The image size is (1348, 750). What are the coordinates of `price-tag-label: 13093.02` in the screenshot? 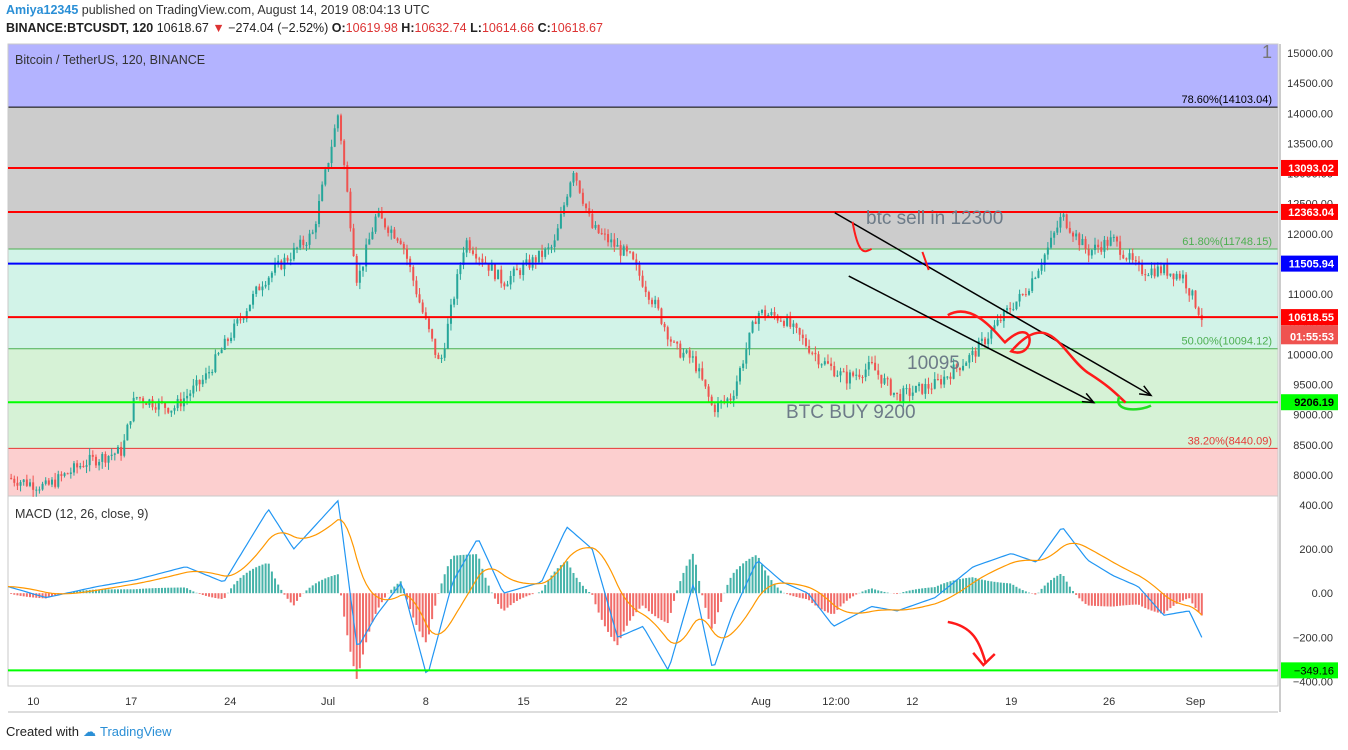 It's located at (1311, 169).